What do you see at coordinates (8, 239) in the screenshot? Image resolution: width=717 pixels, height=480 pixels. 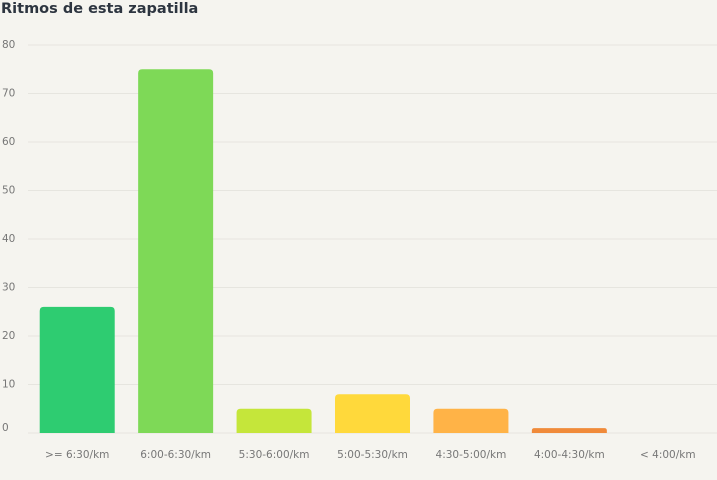 I see `y-tick-label: 40` at bounding box center [8, 239].